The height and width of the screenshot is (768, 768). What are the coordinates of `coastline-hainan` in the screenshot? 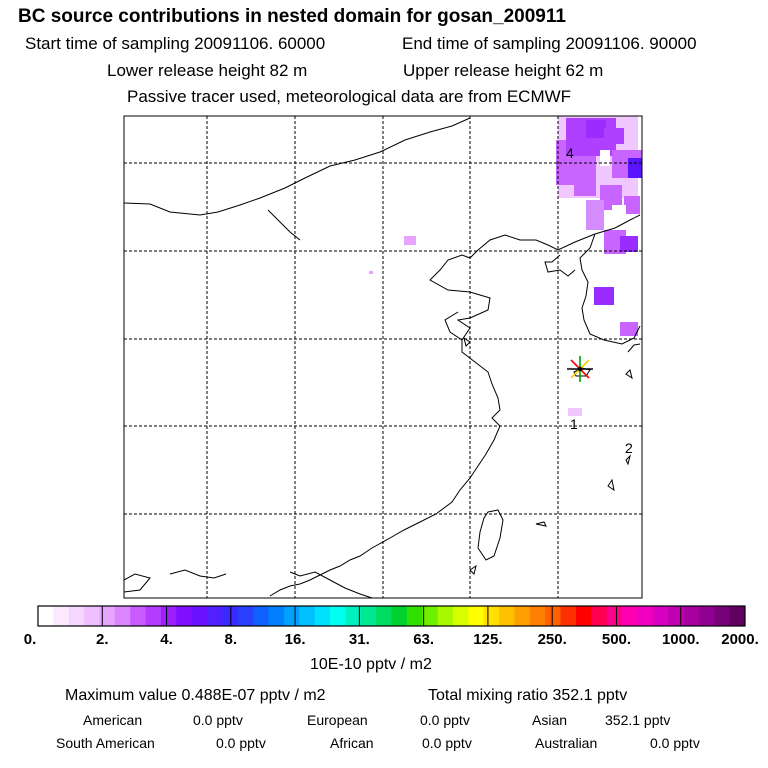 It's located at (137, 583).